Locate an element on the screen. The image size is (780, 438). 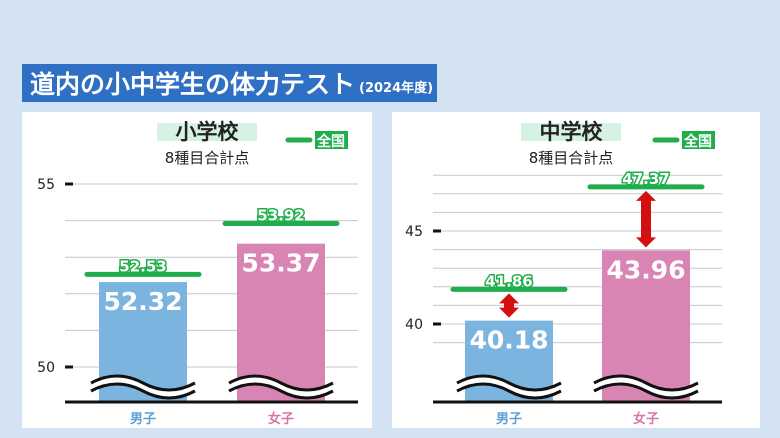
title-banner: 道内の小中学生の体力テスト (2024年度) is located at coordinates (229, 83).